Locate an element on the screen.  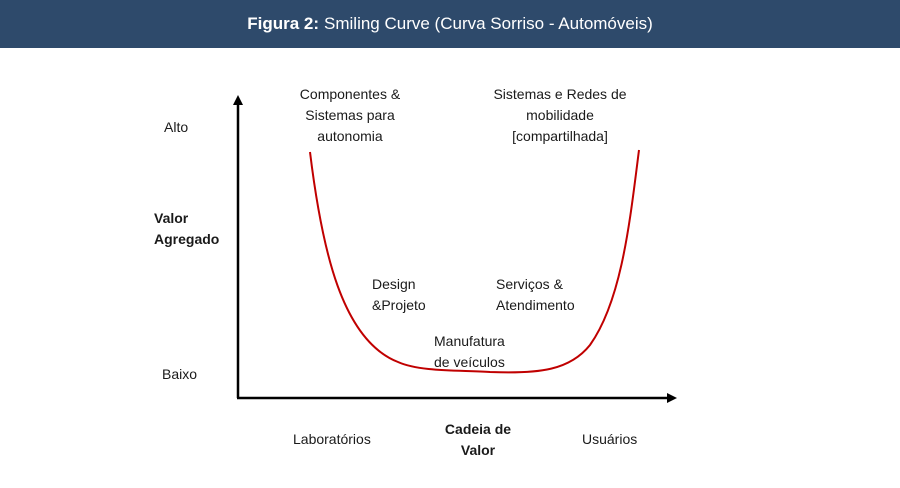
annotation-manufacturing-line1: Manufatura is located at coordinates (469, 341).